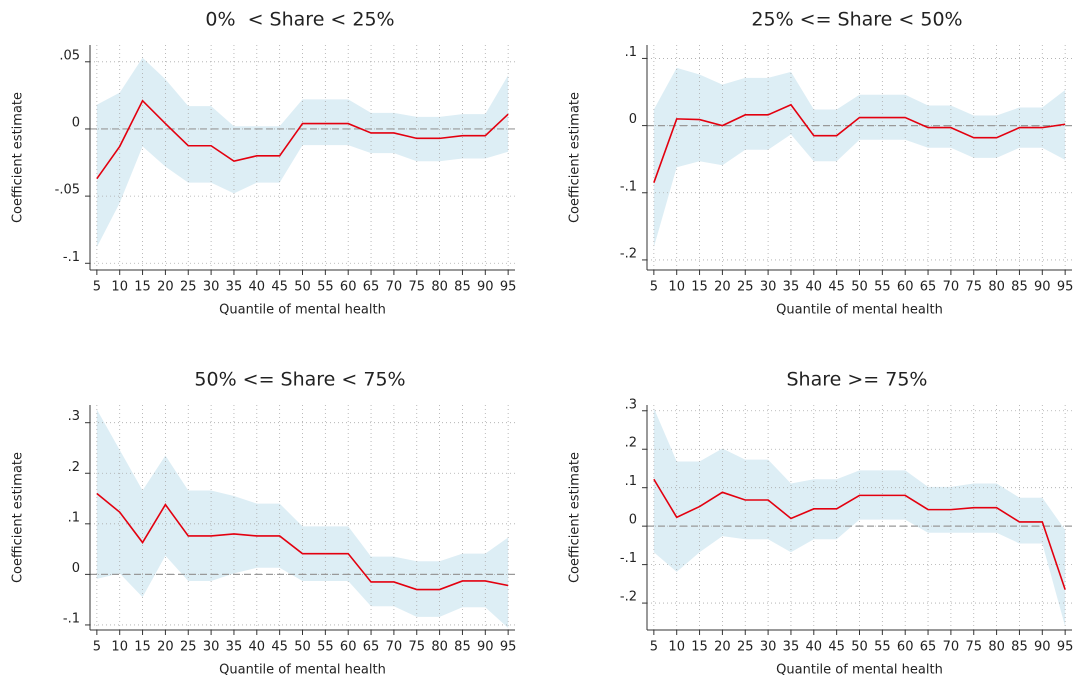  I want to click on x-tick-label: 40, so click(257, 287).